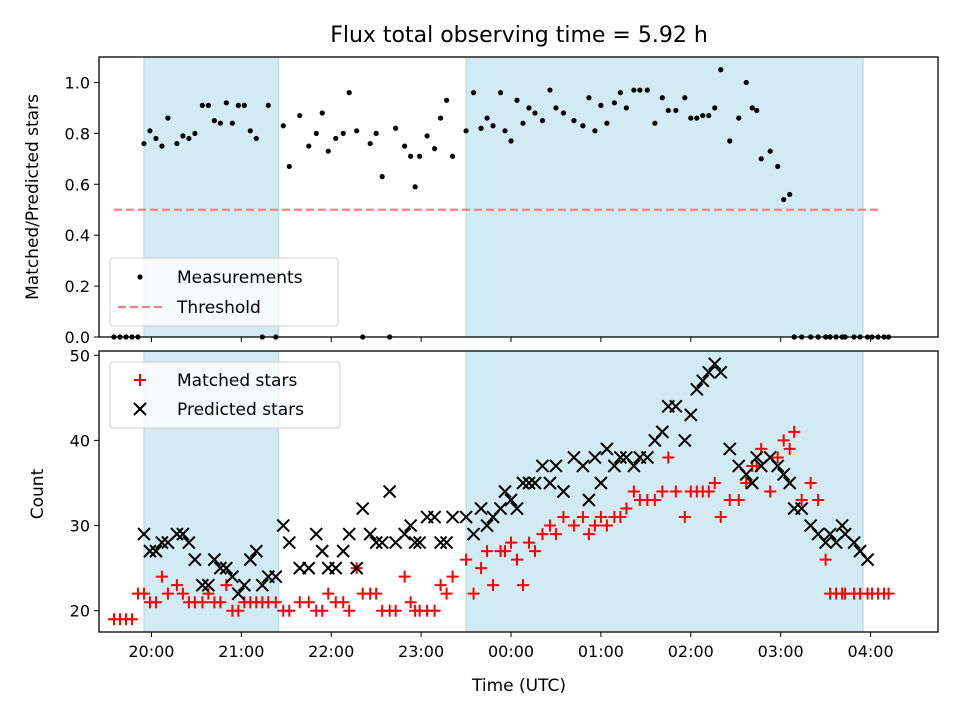 Image resolution: width=960 pixels, height=720 pixels. What do you see at coordinates (38, 493) in the screenshot?
I see `bottom-y-axis-label: Count` at bounding box center [38, 493].